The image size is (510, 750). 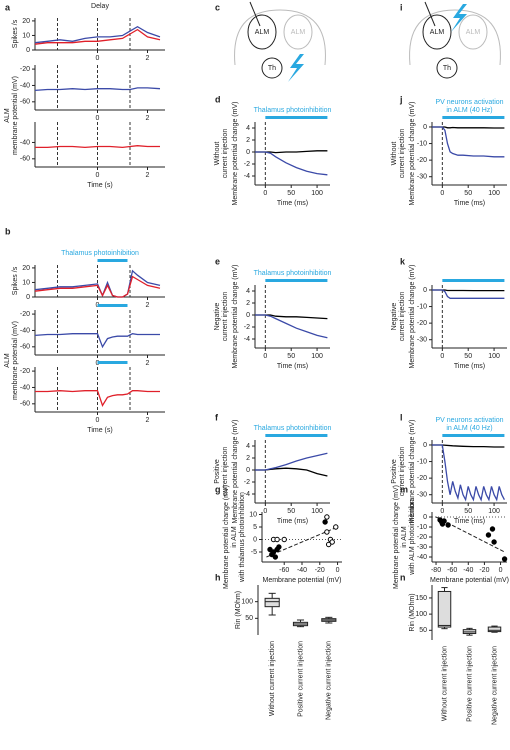 What do you see at coordinates (444, 683) in the screenshot?
I see `category-label: Without current injection` at bounding box center [444, 683].